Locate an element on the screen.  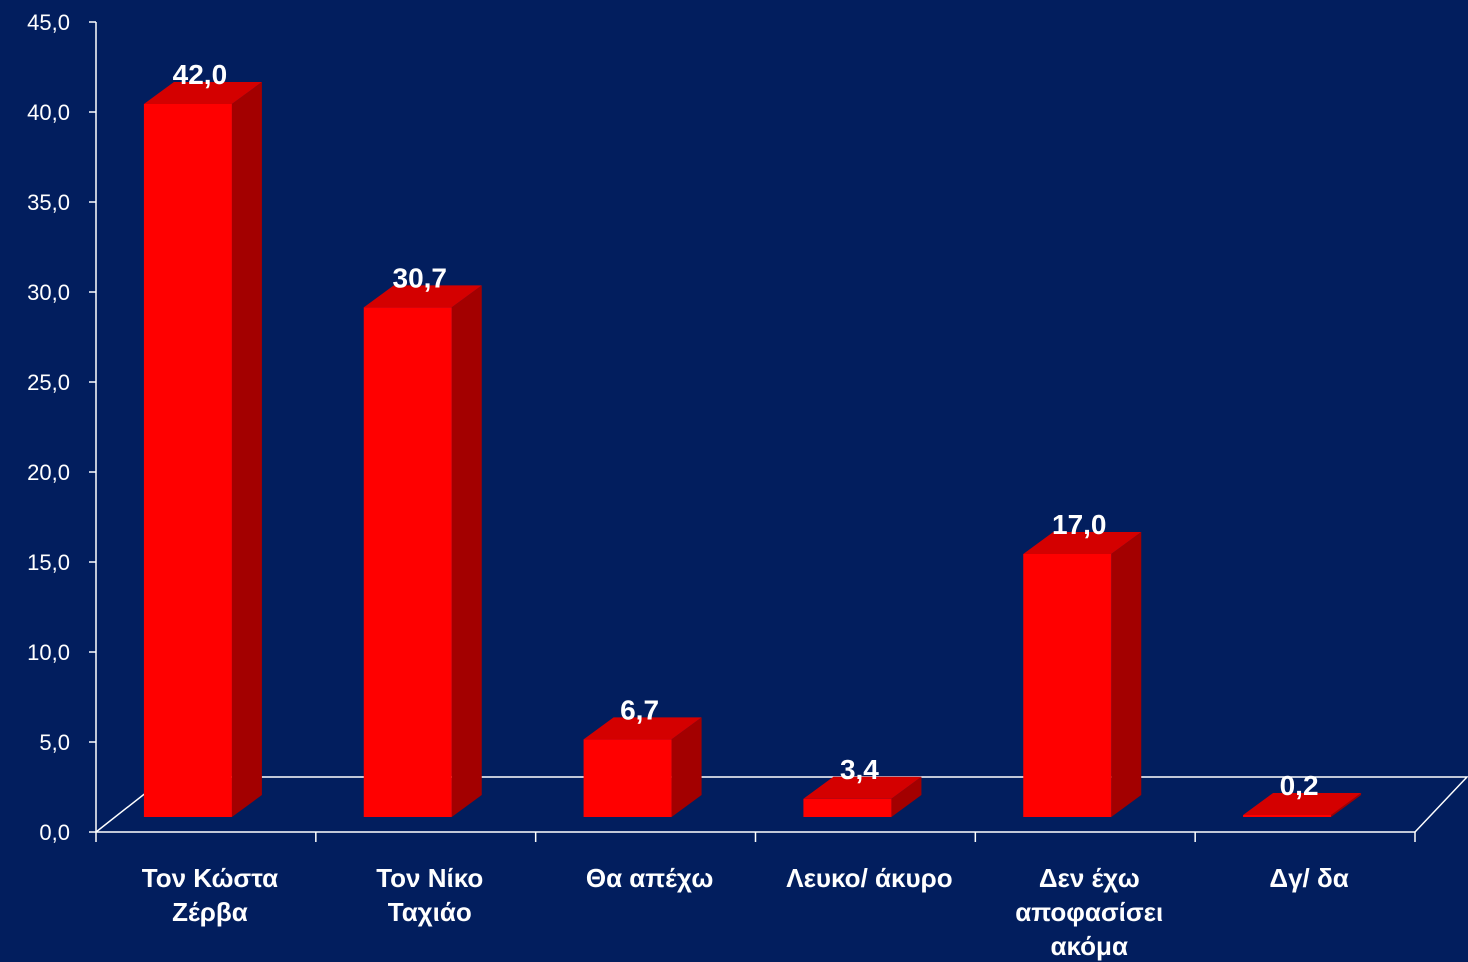
x-tick-label-line: Τον Κώστα is located at coordinates (210, 878).